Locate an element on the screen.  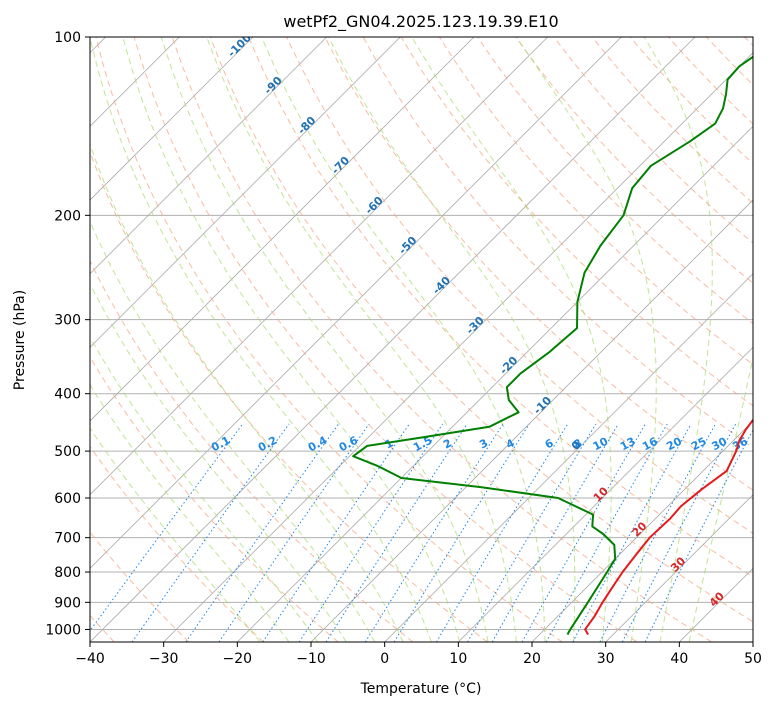
isotherm-line is located at coordinates (764, 339).